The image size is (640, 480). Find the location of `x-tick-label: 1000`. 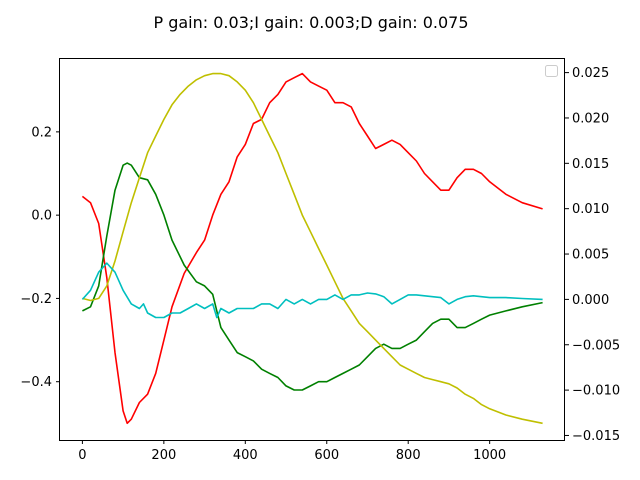

x-tick-label: 1000 is located at coordinates (489, 455).